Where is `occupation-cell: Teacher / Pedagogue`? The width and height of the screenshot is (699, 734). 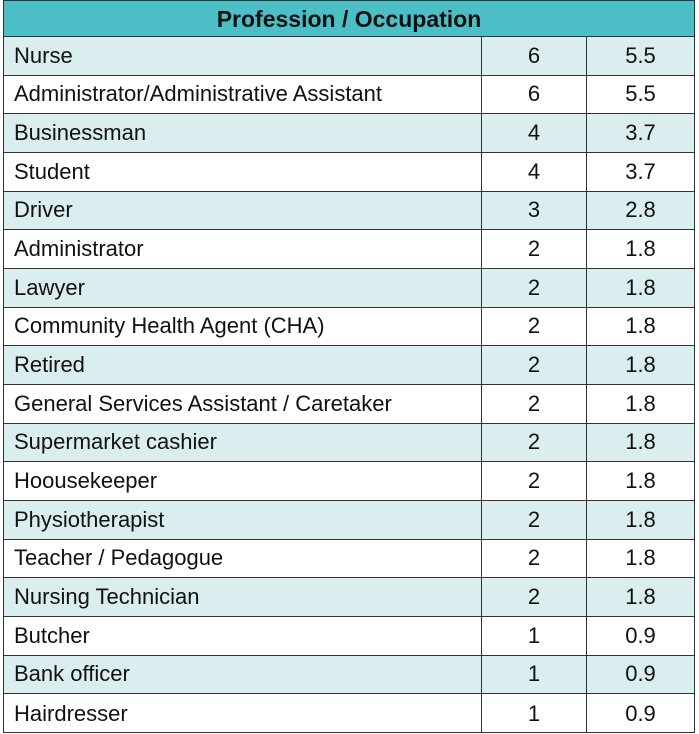
occupation-cell: Teacher / Pedagogue is located at coordinates (243, 558).